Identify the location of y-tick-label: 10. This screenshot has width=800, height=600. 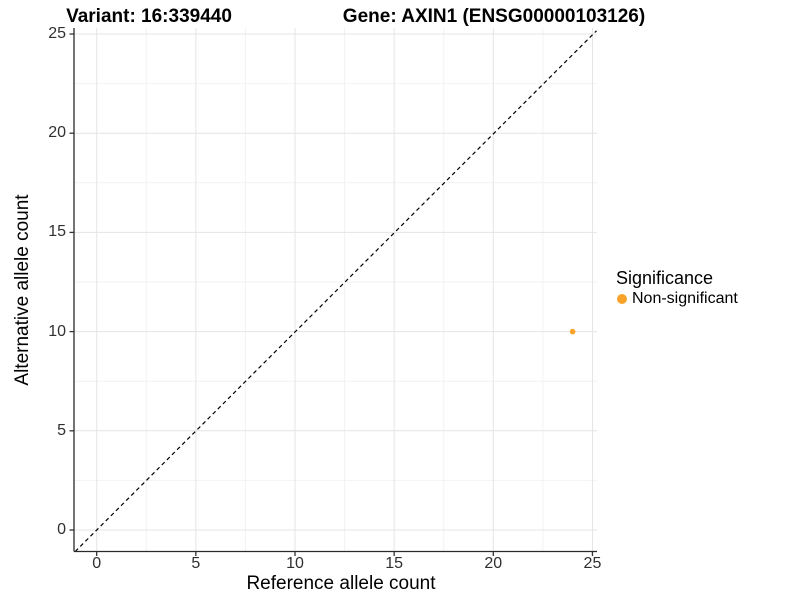
(57, 331).